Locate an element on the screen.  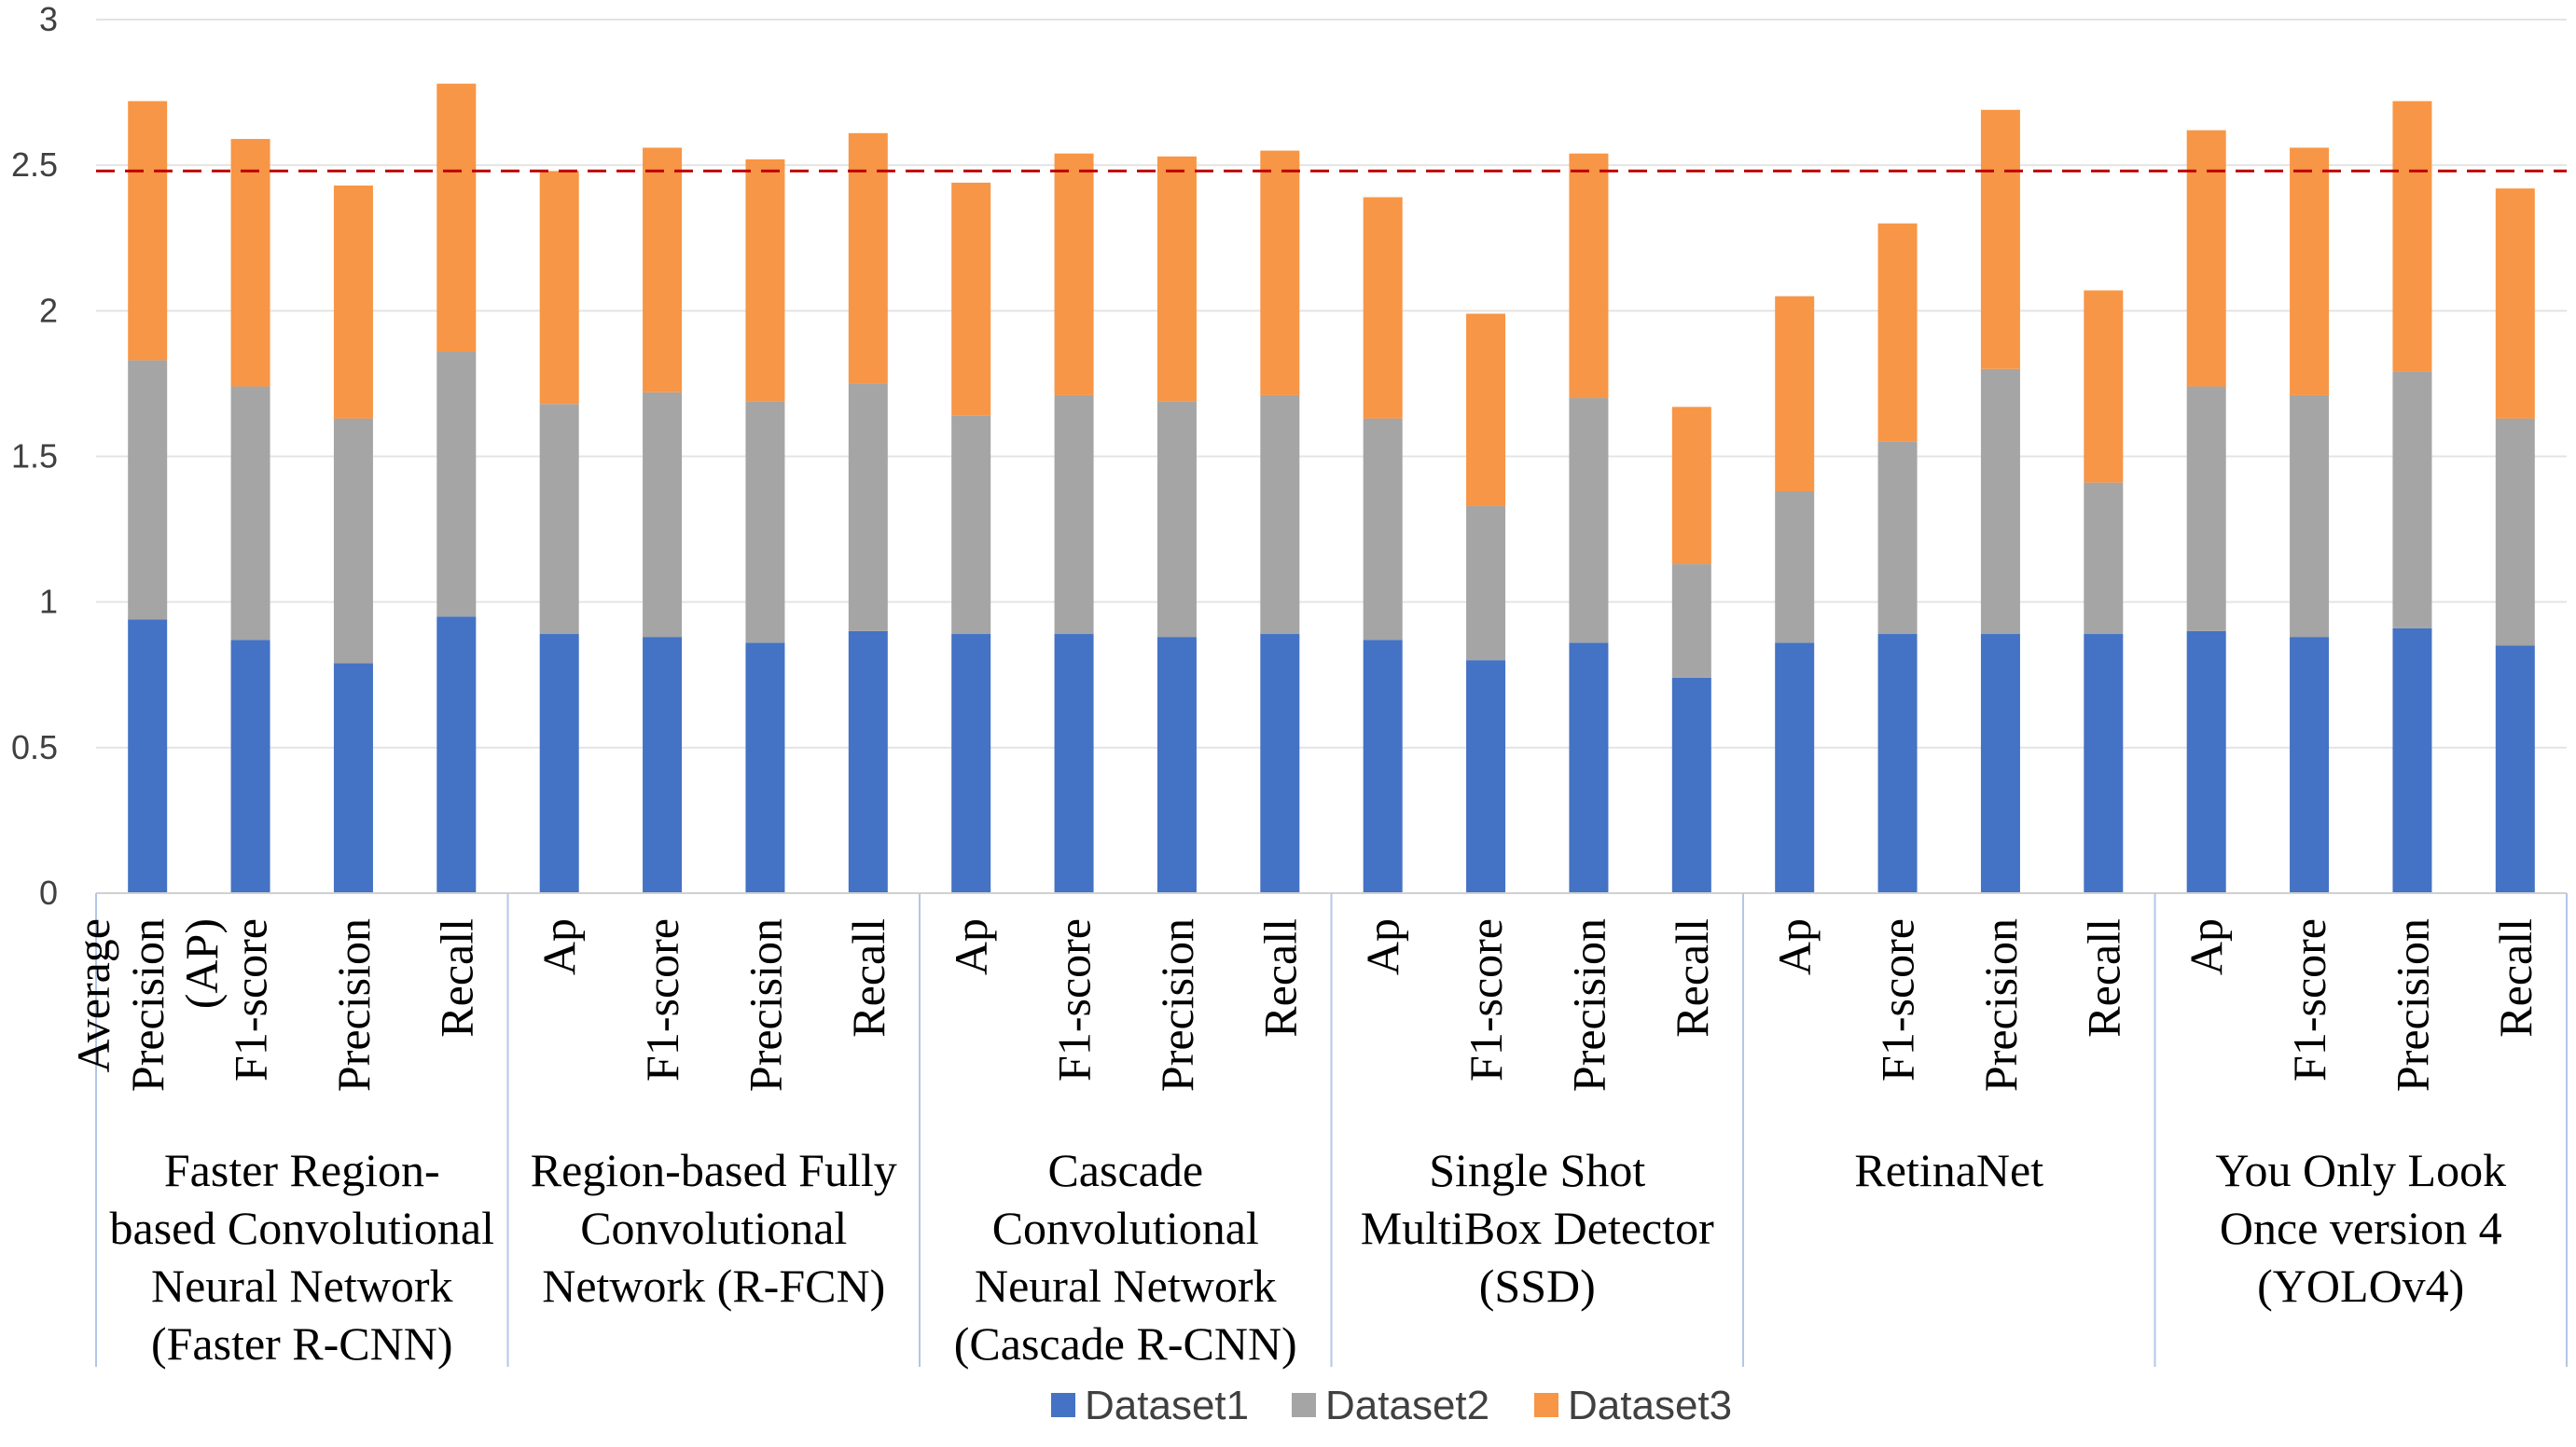
legend-label-dataset1: Dataset1 is located at coordinates (1167, 1405).